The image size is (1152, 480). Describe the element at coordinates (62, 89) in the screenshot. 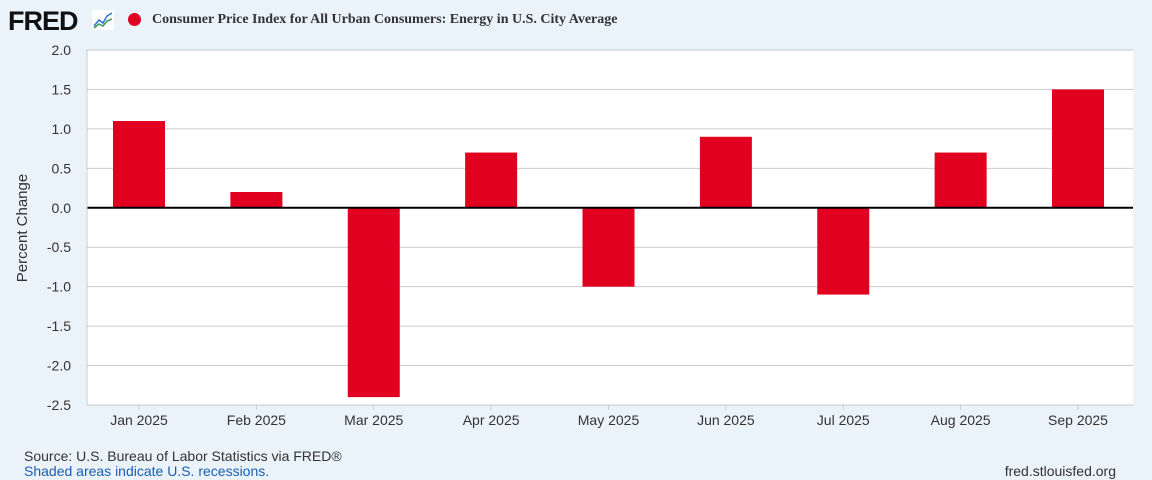

I see `y-tick-label: 1.5` at that location.